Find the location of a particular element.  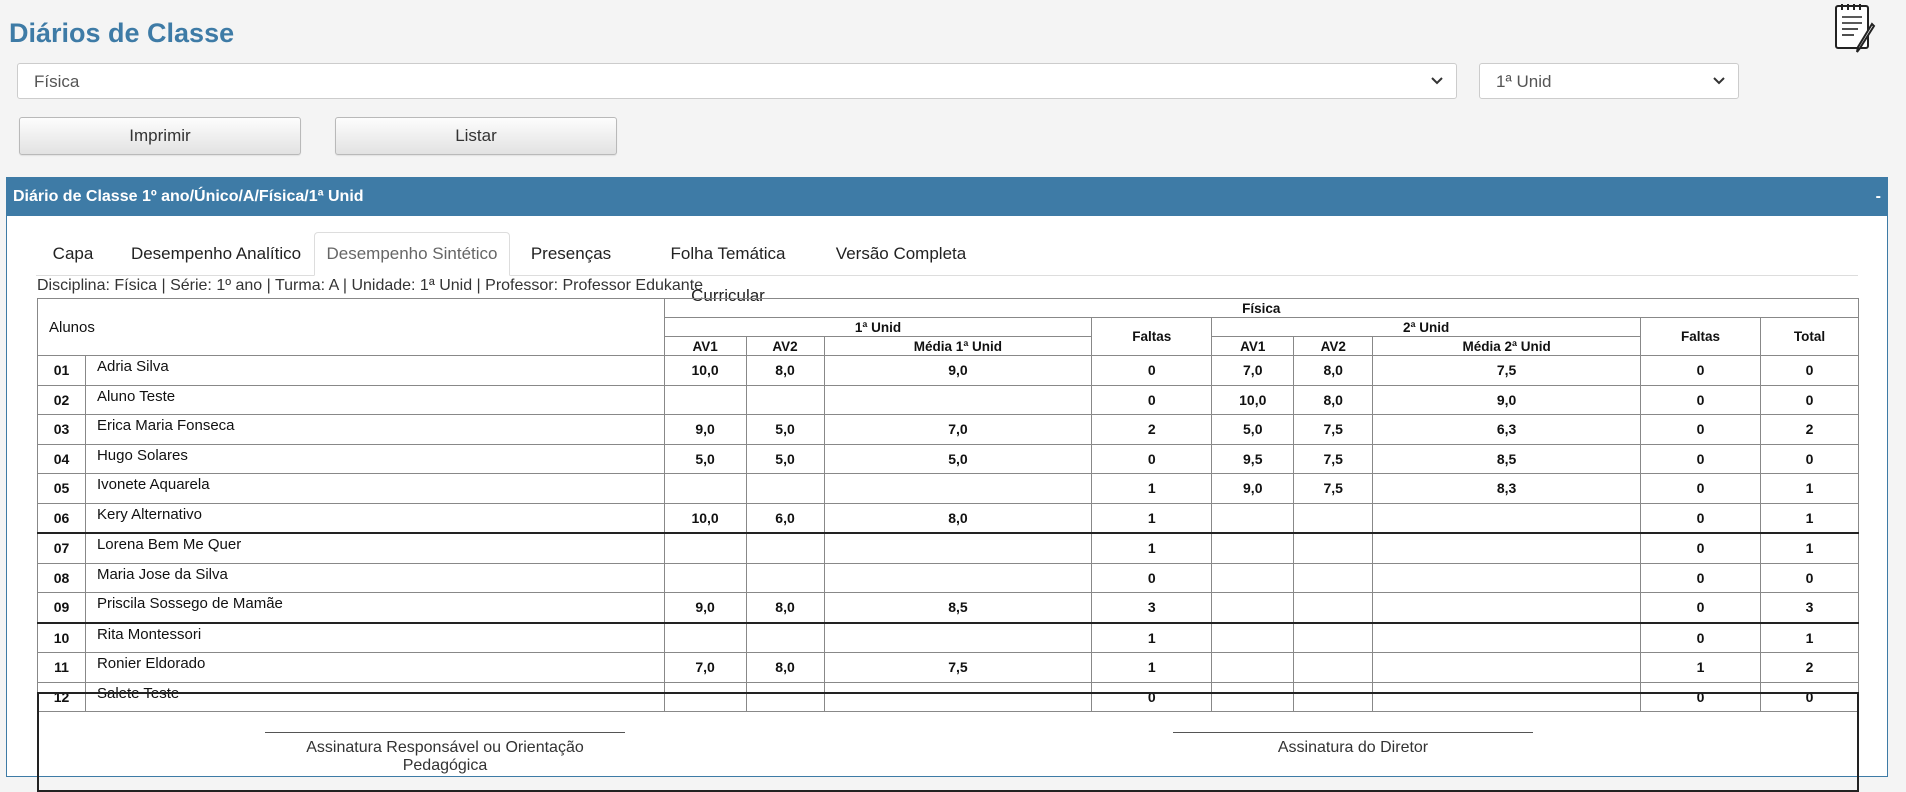

collapse-button: - is located at coordinates (1878, 196).